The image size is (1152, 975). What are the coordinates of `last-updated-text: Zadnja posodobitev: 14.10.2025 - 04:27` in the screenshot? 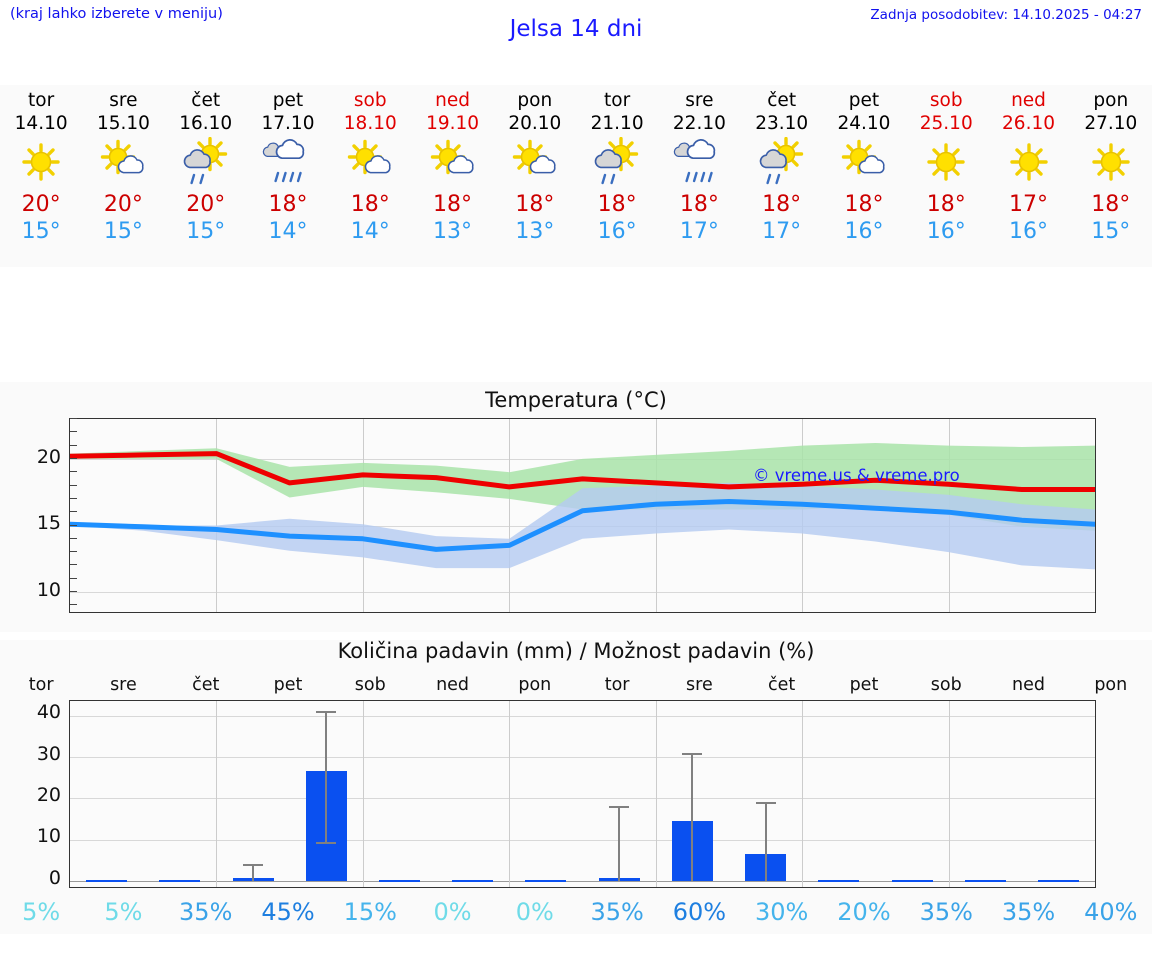 It's located at (1006, 15).